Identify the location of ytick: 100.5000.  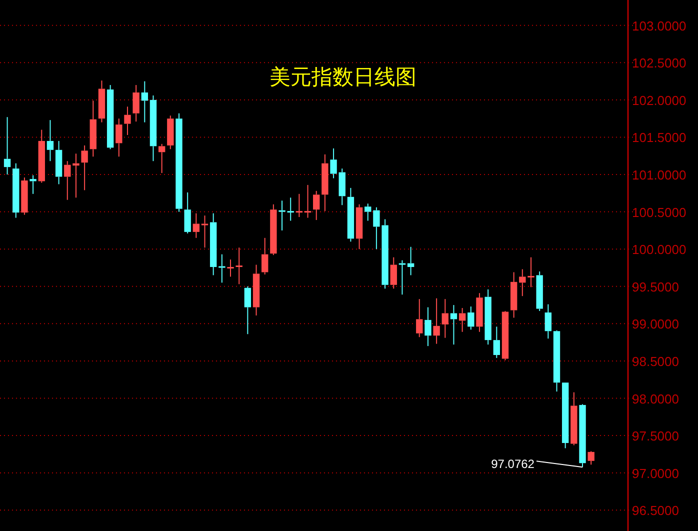
(659, 212).